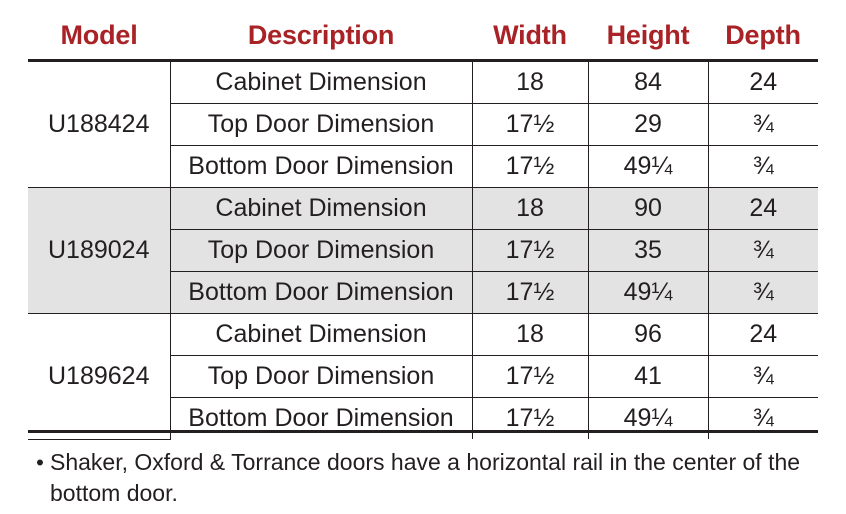  I want to click on cell-height: 29, so click(648, 124).